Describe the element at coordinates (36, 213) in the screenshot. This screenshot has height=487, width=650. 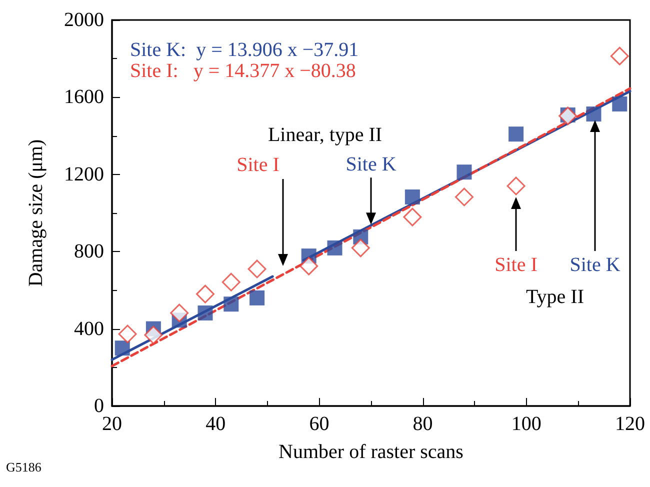
I see `y-axis-title: Damage size (μm)` at that location.